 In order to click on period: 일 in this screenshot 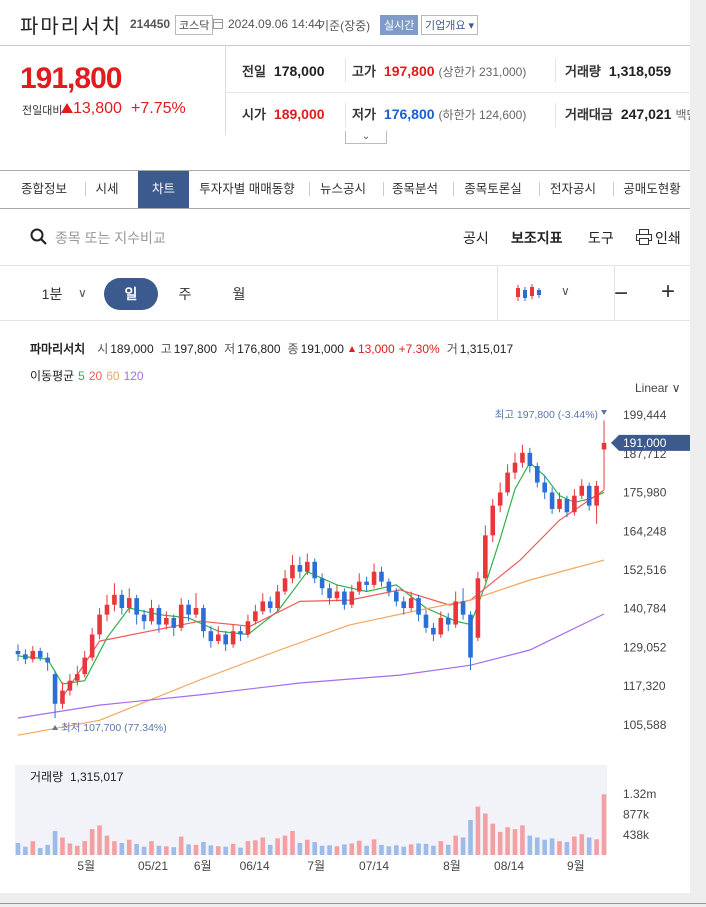, I will do `click(131, 294)`.